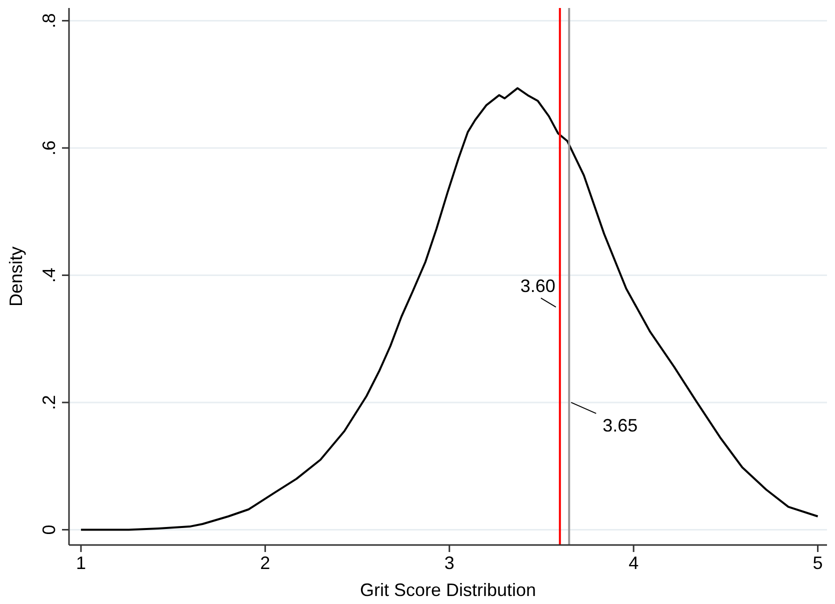 The height and width of the screenshot is (604, 835). What do you see at coordinates (16, 276) in the screenshot?
I see `y-axis-title: Density` at bounding box center [16, 276].